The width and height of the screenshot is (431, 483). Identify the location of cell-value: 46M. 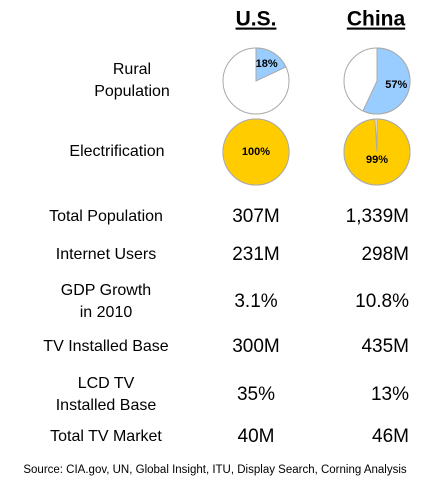
(390, 436).